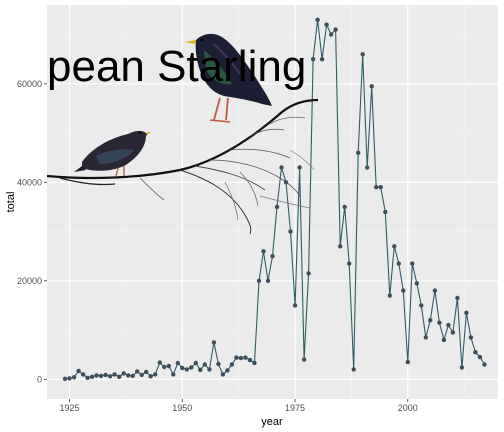  I want to click on x-tick-label: 1950, so click(182, 408).